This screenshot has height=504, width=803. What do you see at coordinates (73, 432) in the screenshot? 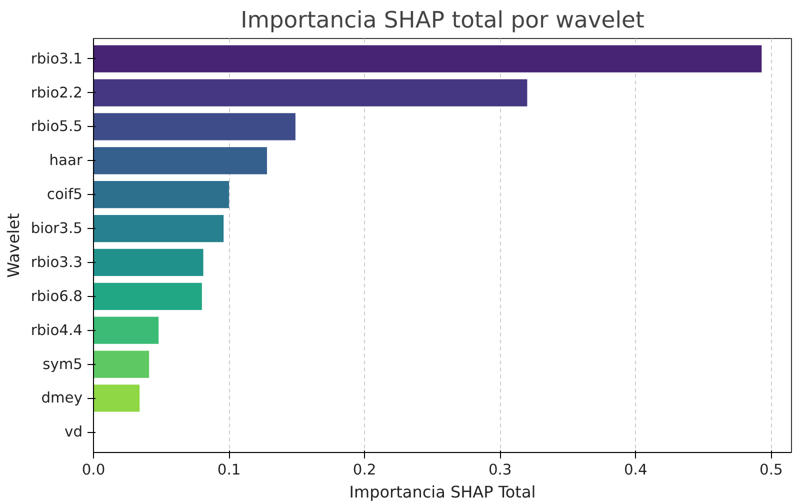
I see `y-tick-label: vd` at bounding box center [73, 432].